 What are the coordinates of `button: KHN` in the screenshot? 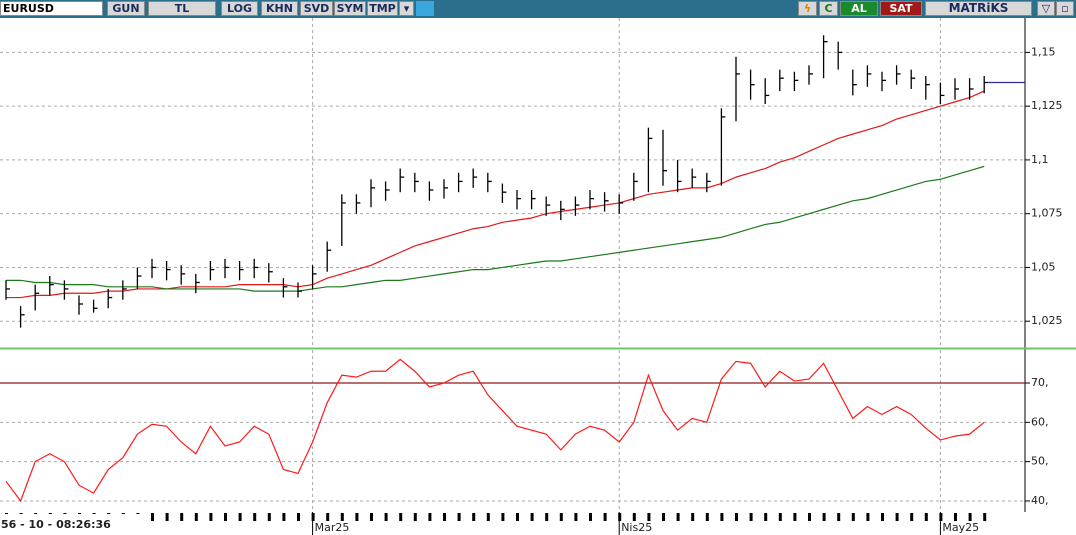 It's located at (279, 8).